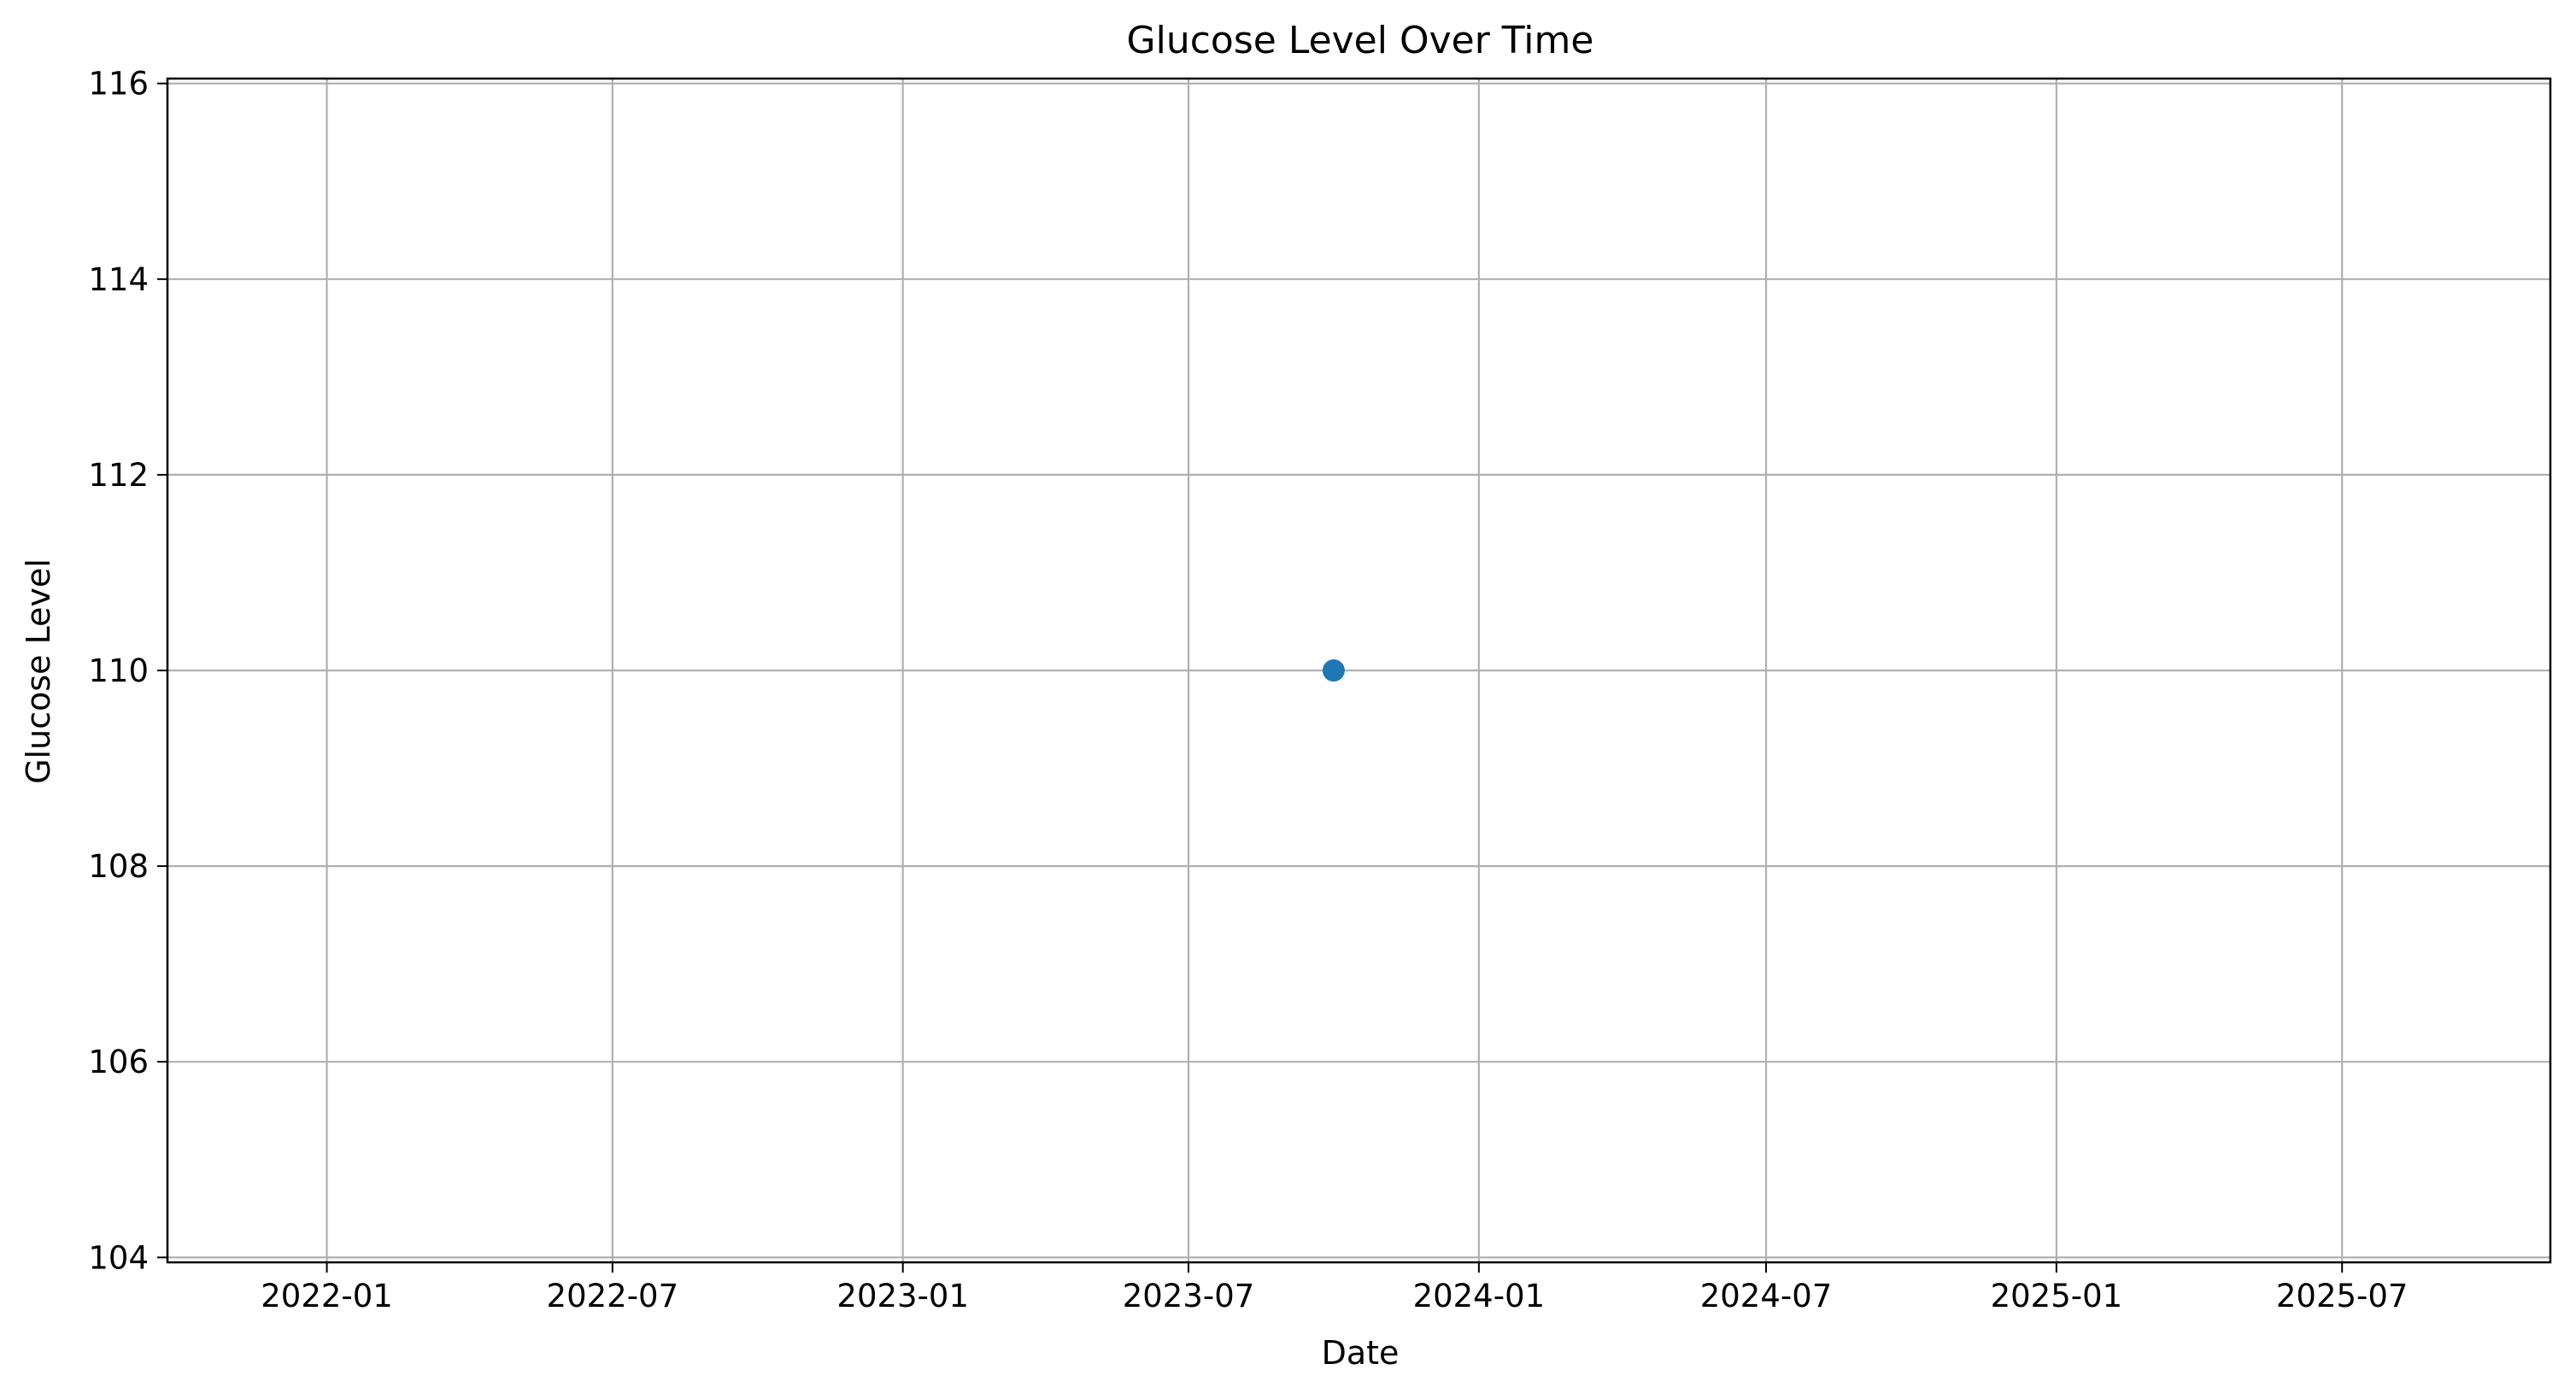 The width and height of the screenshot is (2576, 1399). I want to click on x-tick-label: 2022-01, so click(327, 1296).